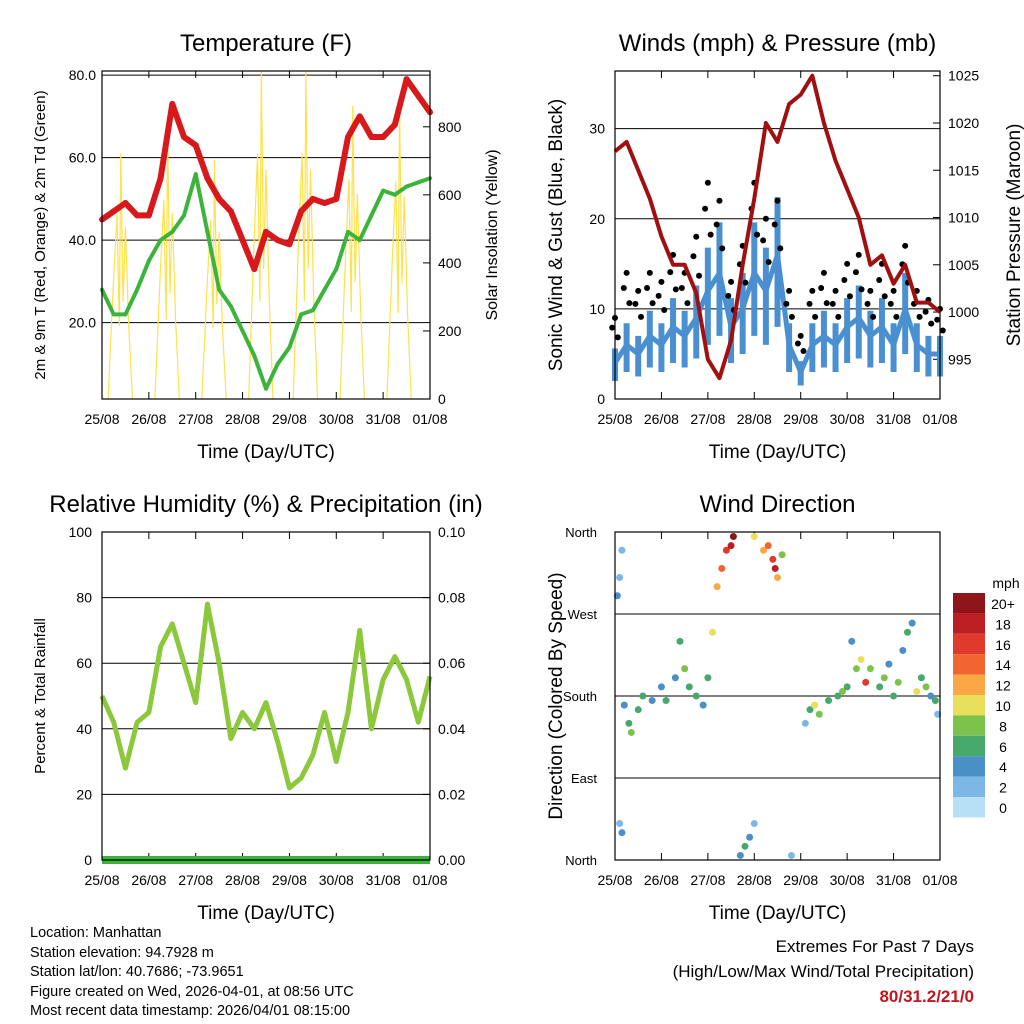  Describe the element at coordinates (81, 532) in the screenshot. I see `y-tick-label: 100` at that location.